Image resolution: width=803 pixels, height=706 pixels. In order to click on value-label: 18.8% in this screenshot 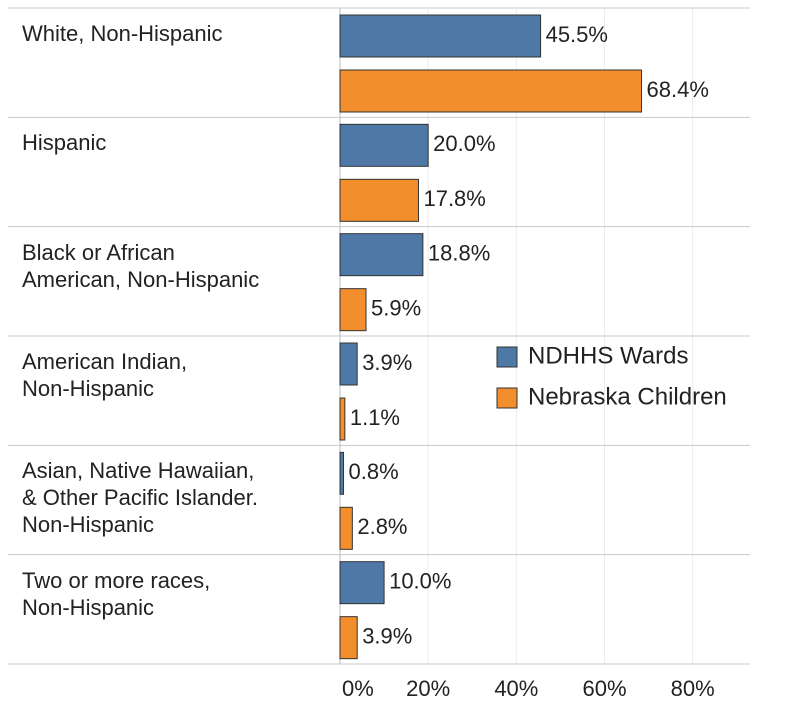, I will do `click(459, 252)`.